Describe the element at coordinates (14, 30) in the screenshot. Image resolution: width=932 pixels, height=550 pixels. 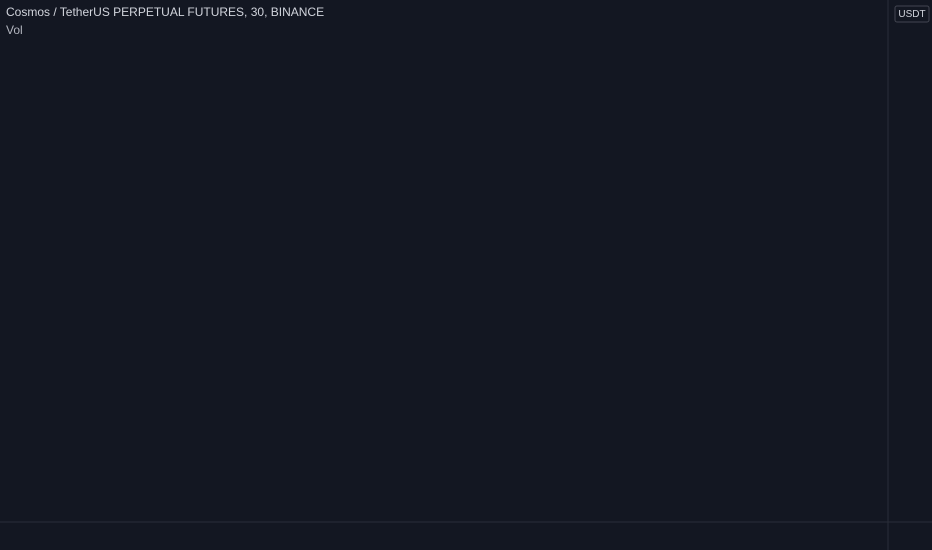
I see `indicator-label: Vol` at that location.